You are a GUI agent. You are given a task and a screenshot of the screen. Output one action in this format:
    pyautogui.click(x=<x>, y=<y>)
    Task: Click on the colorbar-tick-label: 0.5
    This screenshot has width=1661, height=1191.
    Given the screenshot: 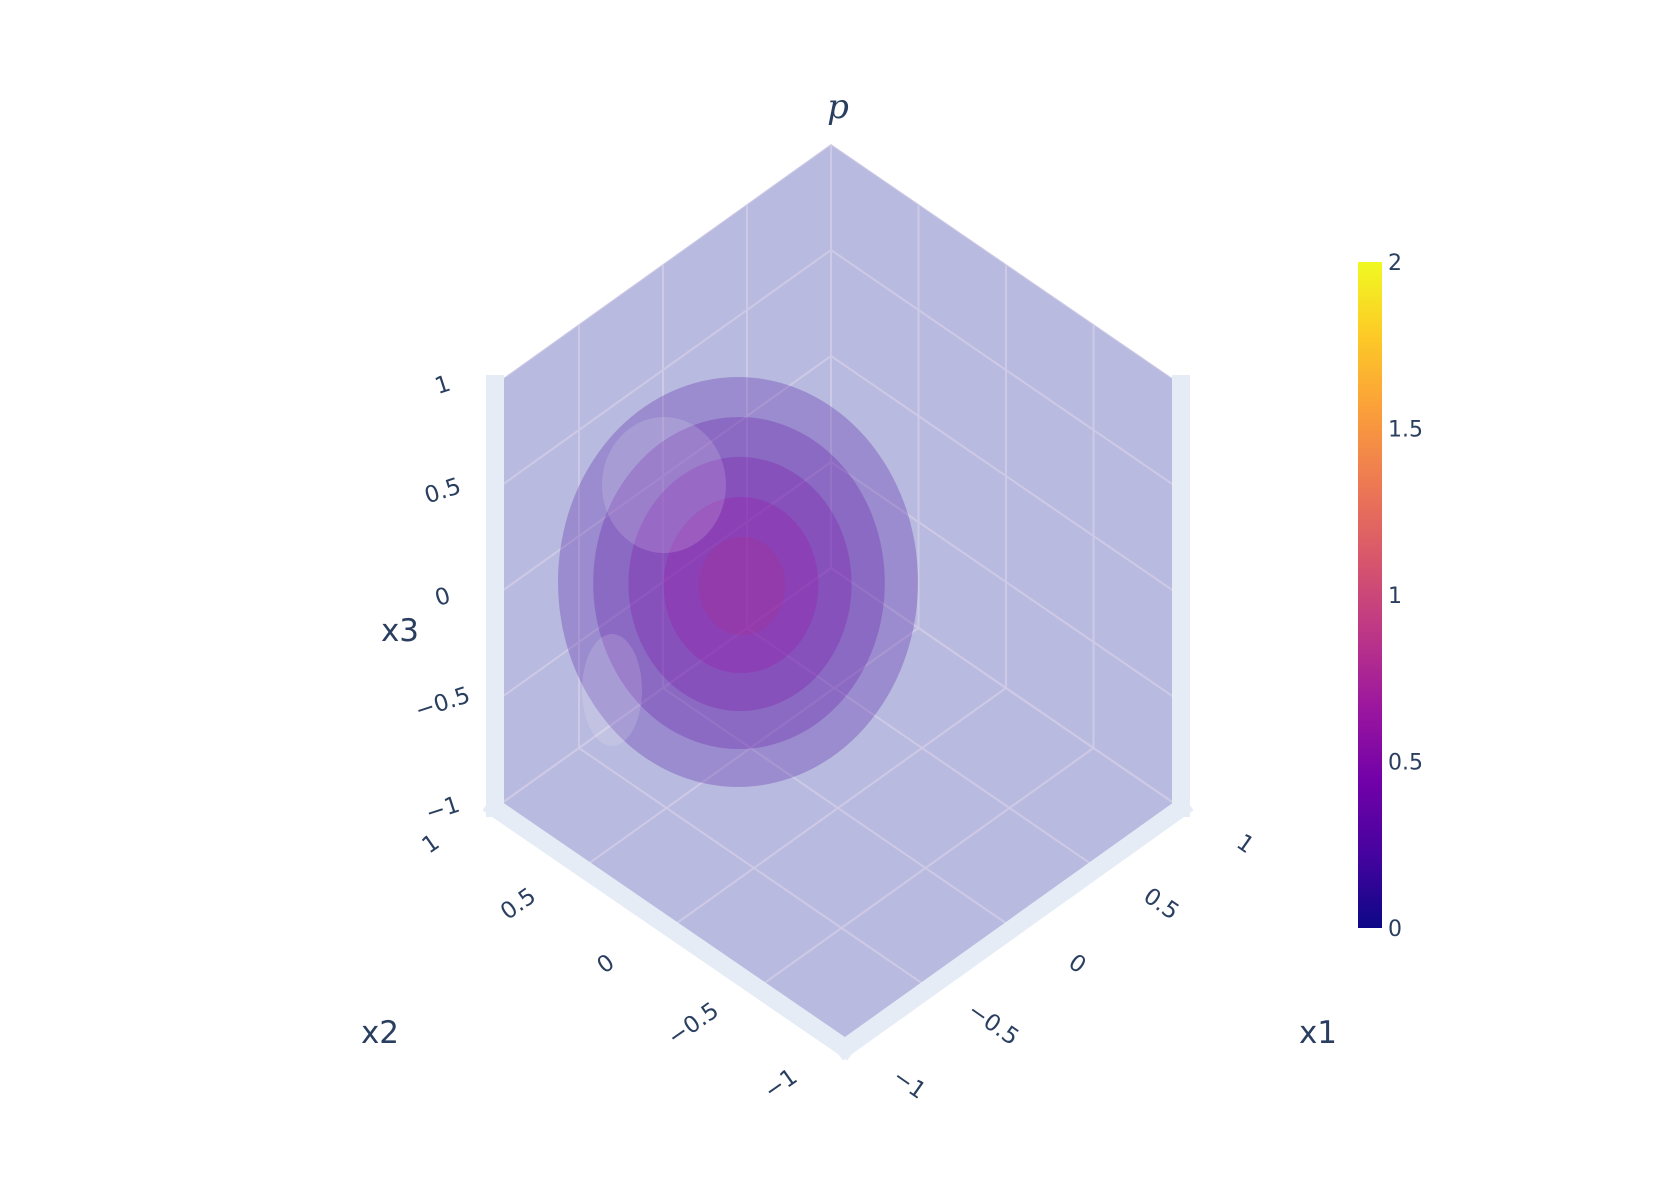 What is the action you would take?
    pyautogui.click(x=1405, y=763)
    